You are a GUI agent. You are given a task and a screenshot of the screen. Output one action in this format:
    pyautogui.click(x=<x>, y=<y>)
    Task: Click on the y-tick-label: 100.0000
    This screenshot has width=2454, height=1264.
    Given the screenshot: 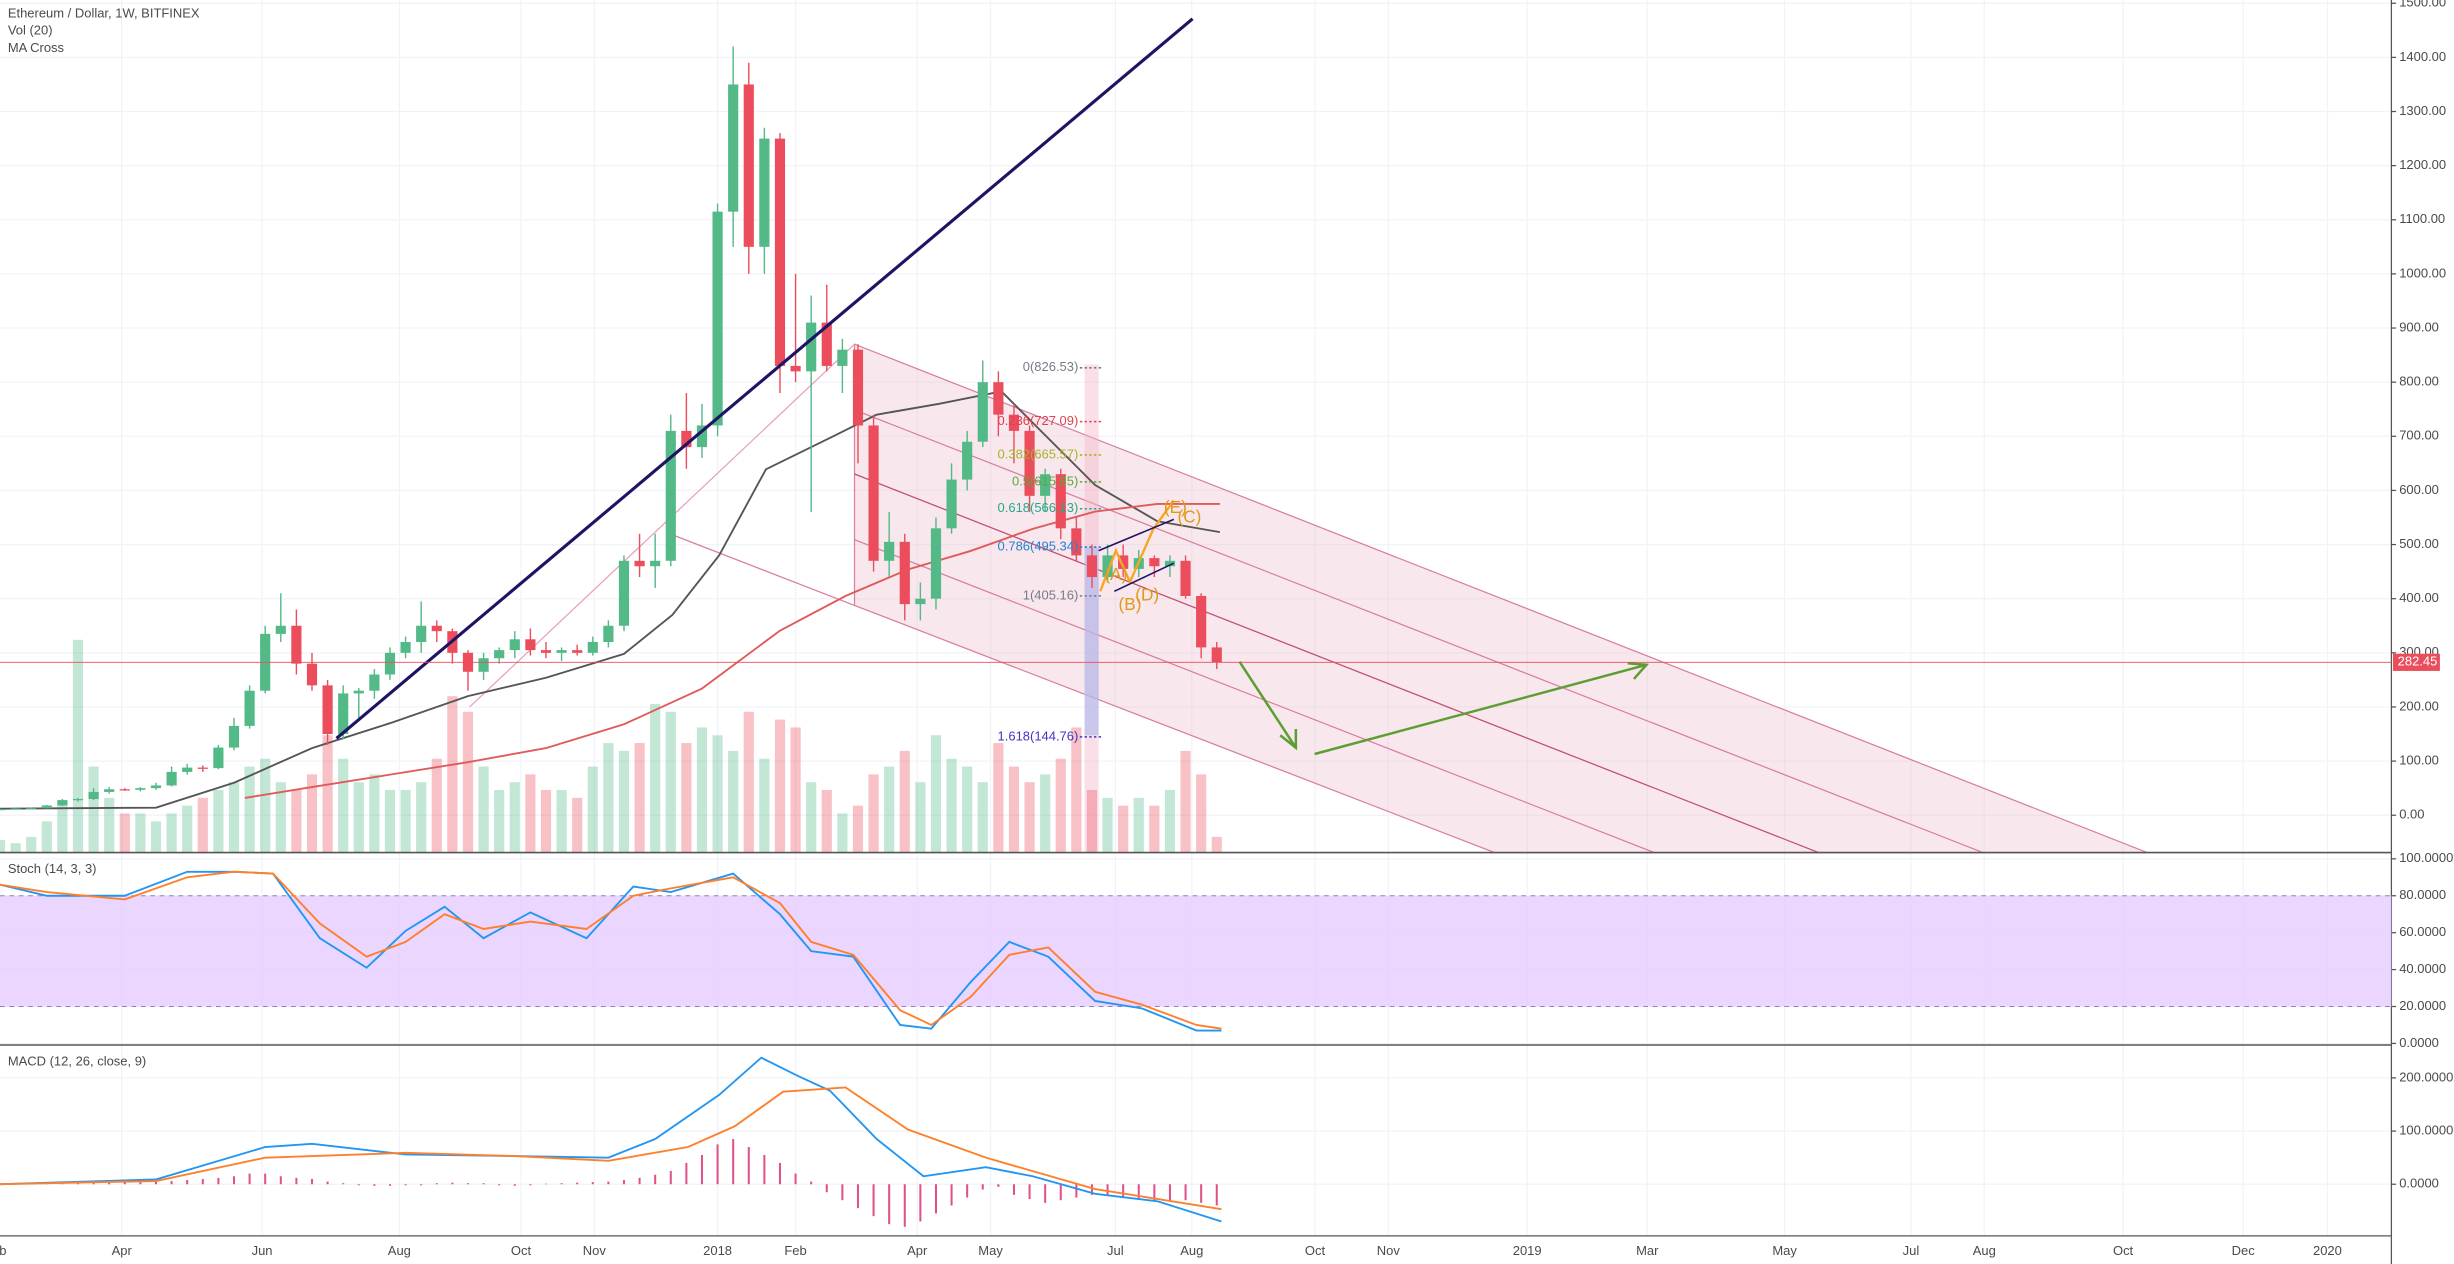 What is the action you would take?
    pyautogui.click(x=2426, y=1129)
    